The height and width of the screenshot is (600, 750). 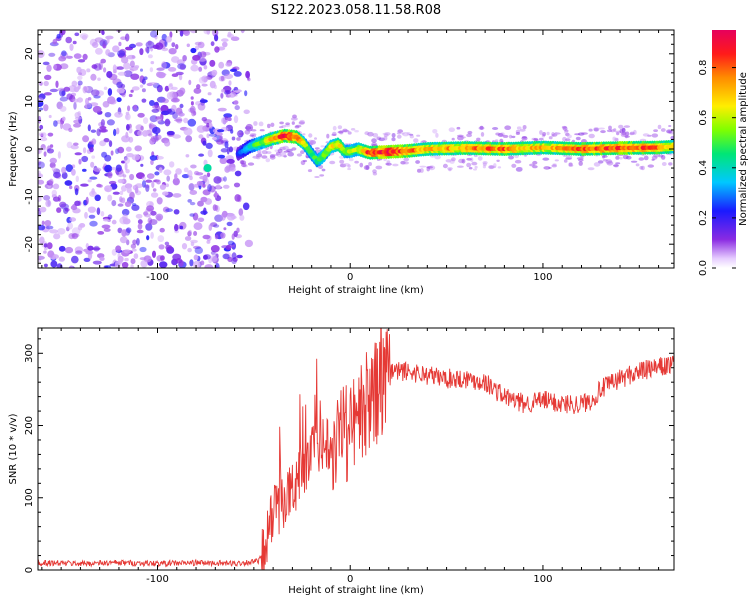 What do you see at coordinates (438, 150) in the screenshot?
I see `spectrogram-ridge` at bounding box center [438, 150].